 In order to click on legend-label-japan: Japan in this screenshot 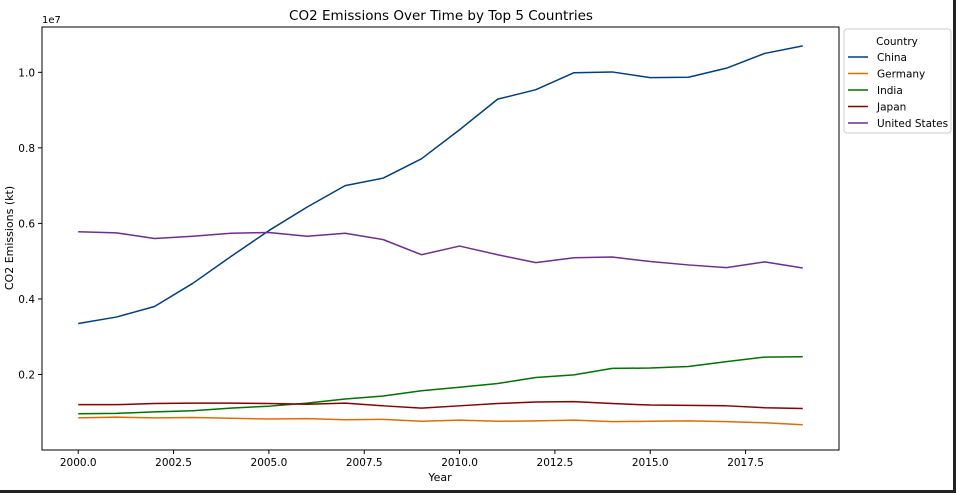, I will do `click(891, 108)`.